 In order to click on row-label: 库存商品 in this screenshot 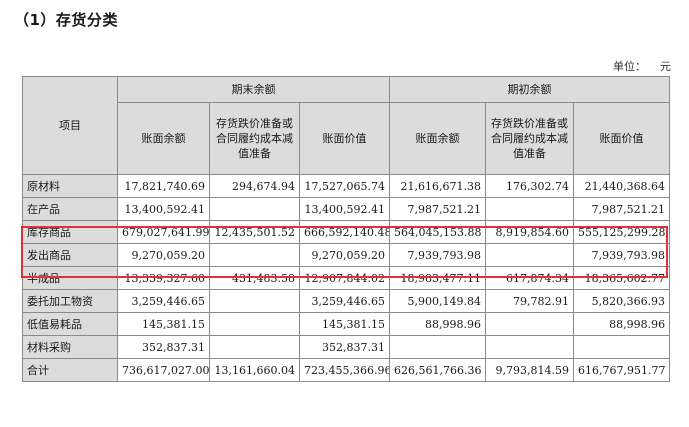, I will do `click(70, 232)`.